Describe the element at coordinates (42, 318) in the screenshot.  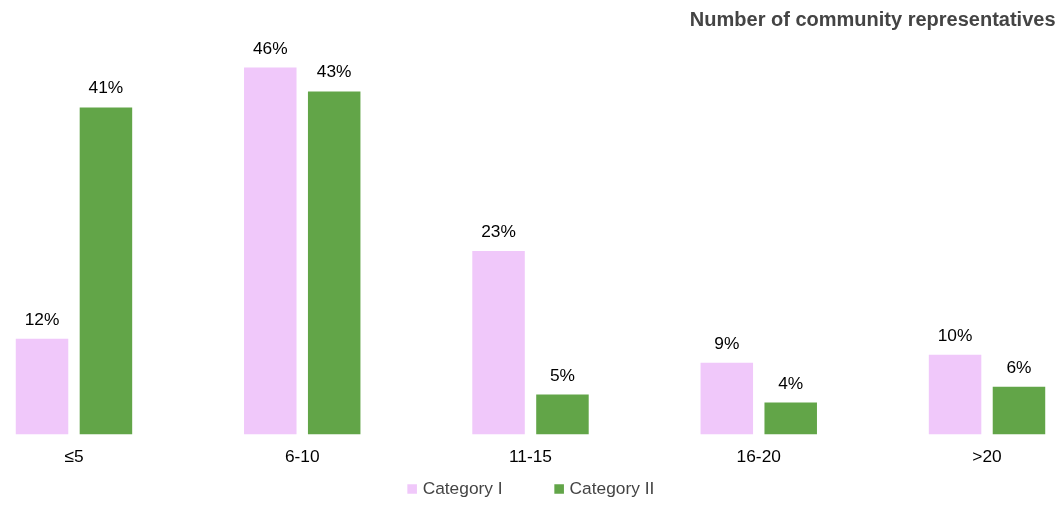
I see `data-label: 12%` at that location.